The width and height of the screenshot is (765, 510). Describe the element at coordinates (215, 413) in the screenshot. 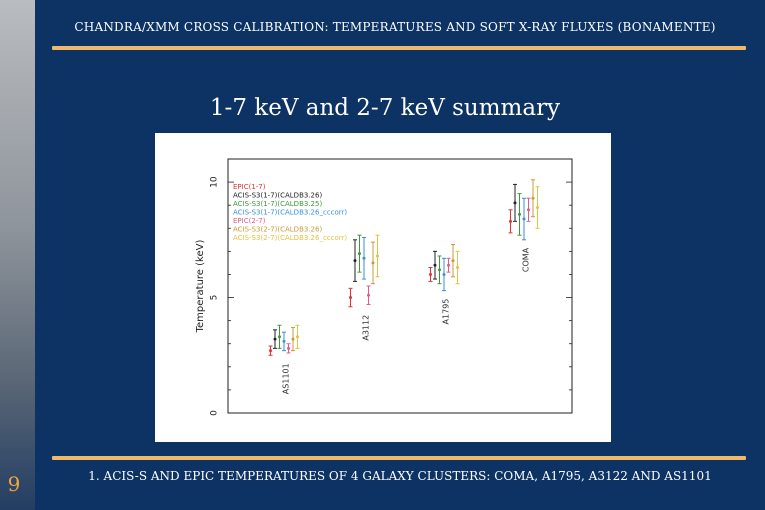

I see `y-tick-label: 0` at that location.